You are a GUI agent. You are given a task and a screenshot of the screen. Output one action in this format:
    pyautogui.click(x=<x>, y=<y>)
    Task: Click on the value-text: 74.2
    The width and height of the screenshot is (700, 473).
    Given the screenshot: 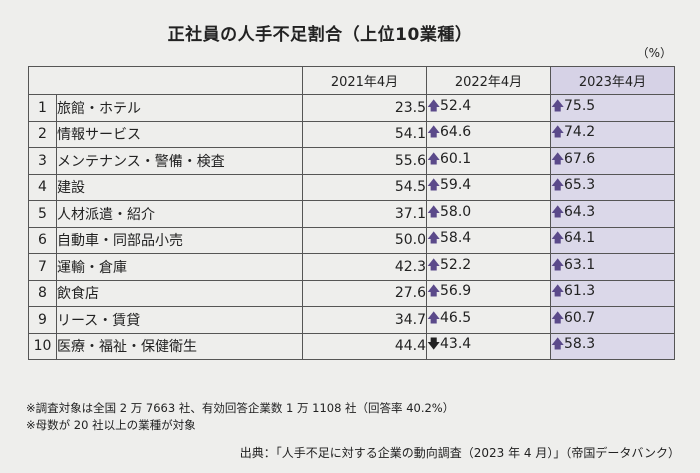 What is the action you would take?
    pyautogui.click(x=580, y=132)
    